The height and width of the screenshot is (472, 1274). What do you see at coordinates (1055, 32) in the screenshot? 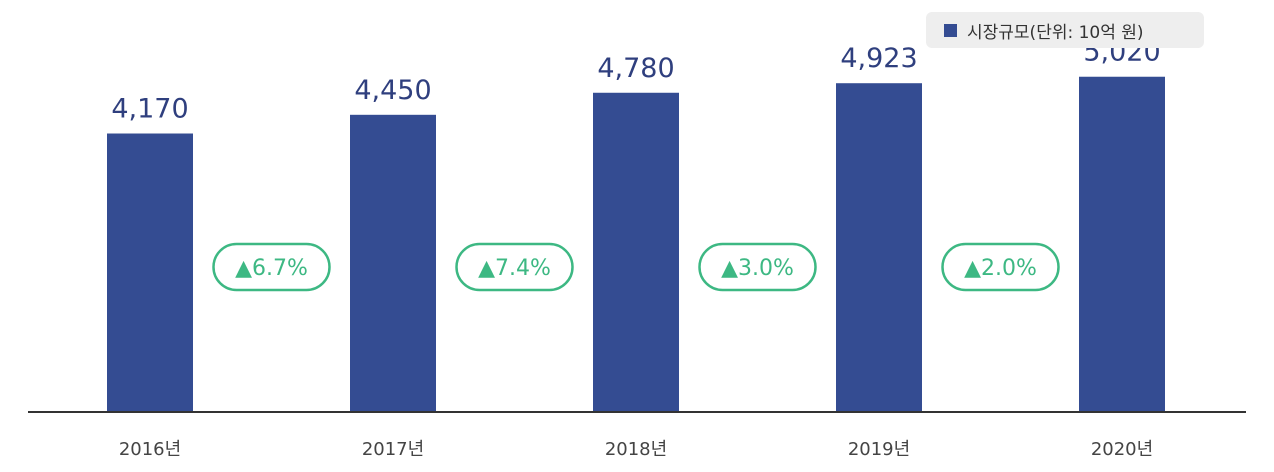
I see `legend-label: 시장규모(단위: 10억 원)` at bounding box center [1055, 32].